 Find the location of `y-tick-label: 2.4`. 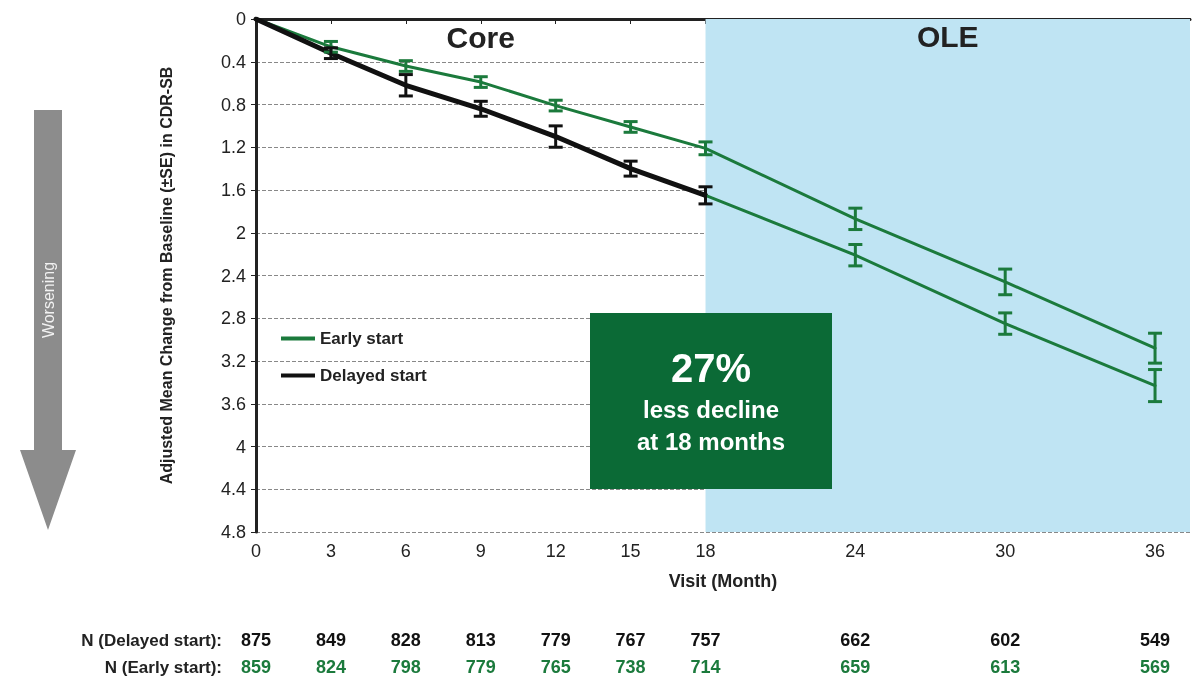

y-tick-label: 2.4 is located at coordinates (233, 275).